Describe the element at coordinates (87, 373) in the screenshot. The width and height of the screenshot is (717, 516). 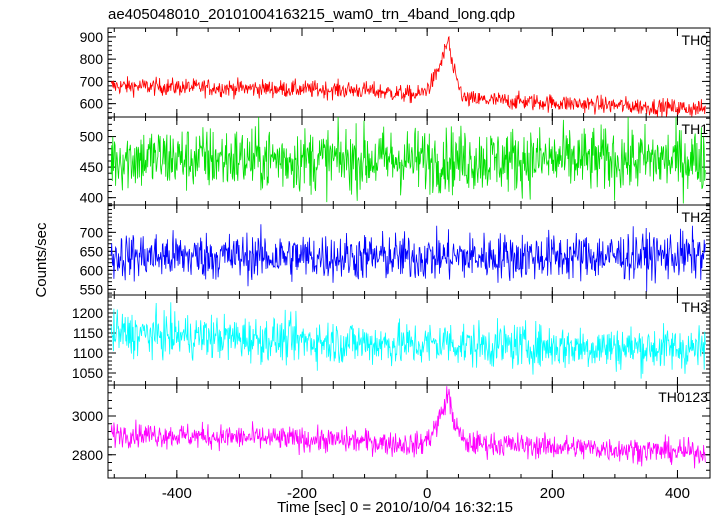
I see `y-tick-label: 1050` at that location.